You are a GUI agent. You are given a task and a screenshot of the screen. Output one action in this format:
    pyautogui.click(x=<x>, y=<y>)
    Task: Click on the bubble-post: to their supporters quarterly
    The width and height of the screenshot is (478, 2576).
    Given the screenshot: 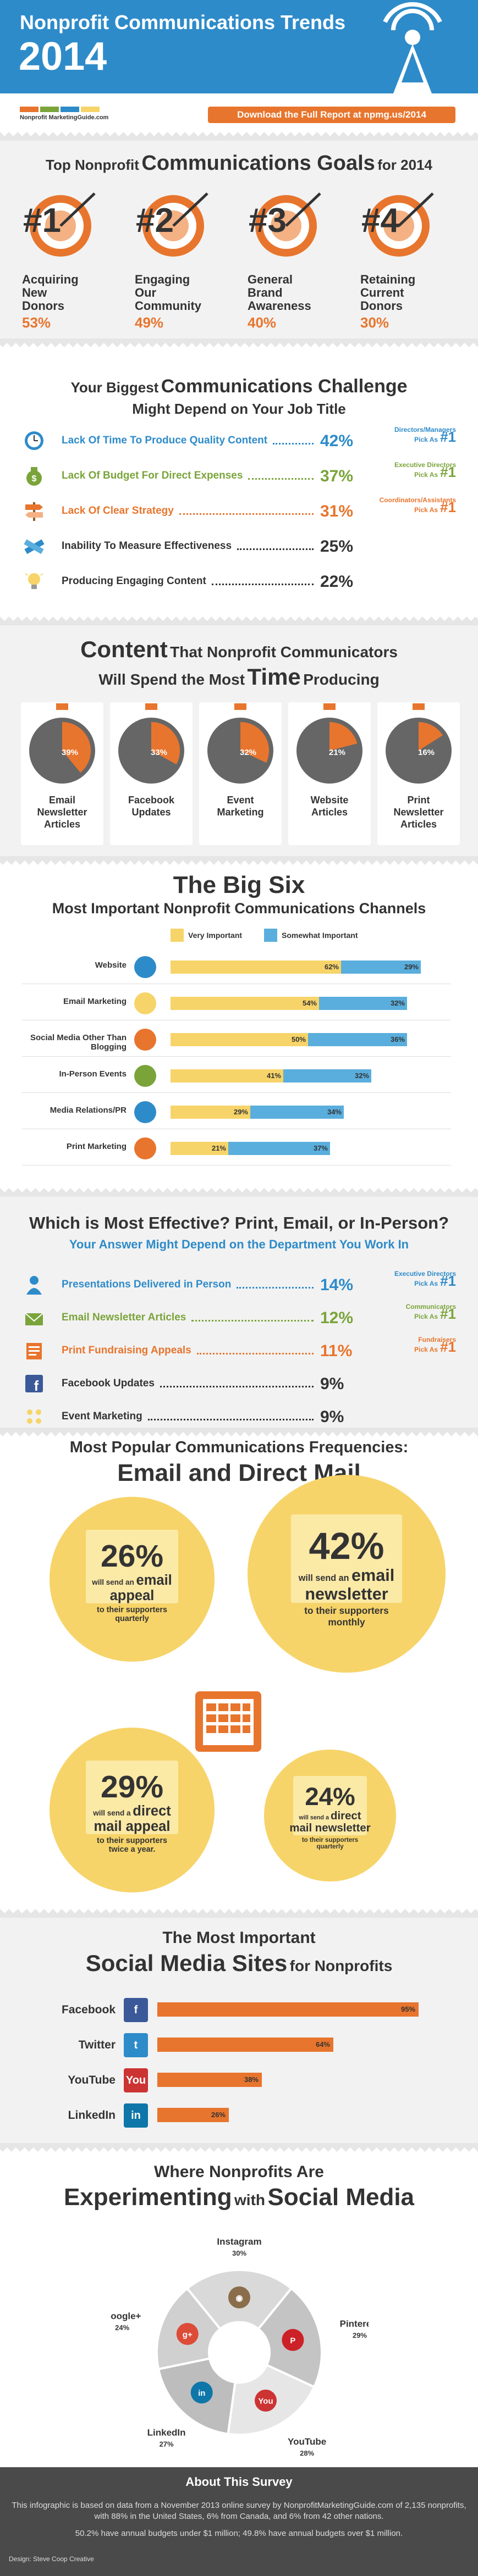 What is the action you would take?
    pyautogui.click(x=330, y=1843)
    